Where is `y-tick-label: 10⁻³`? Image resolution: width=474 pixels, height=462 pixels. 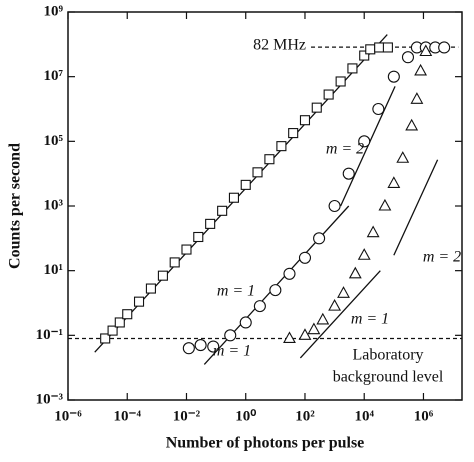 y-tick-label: 10⁻³ is located at coordinates (50, 399).